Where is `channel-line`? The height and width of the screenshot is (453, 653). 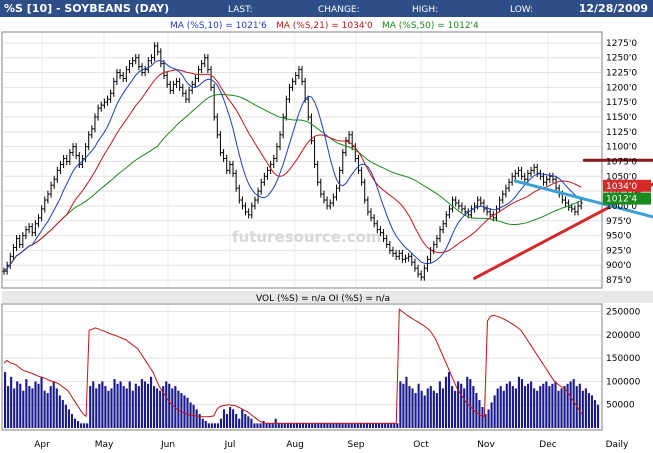
channel-line is located at coordinates (583, 199).